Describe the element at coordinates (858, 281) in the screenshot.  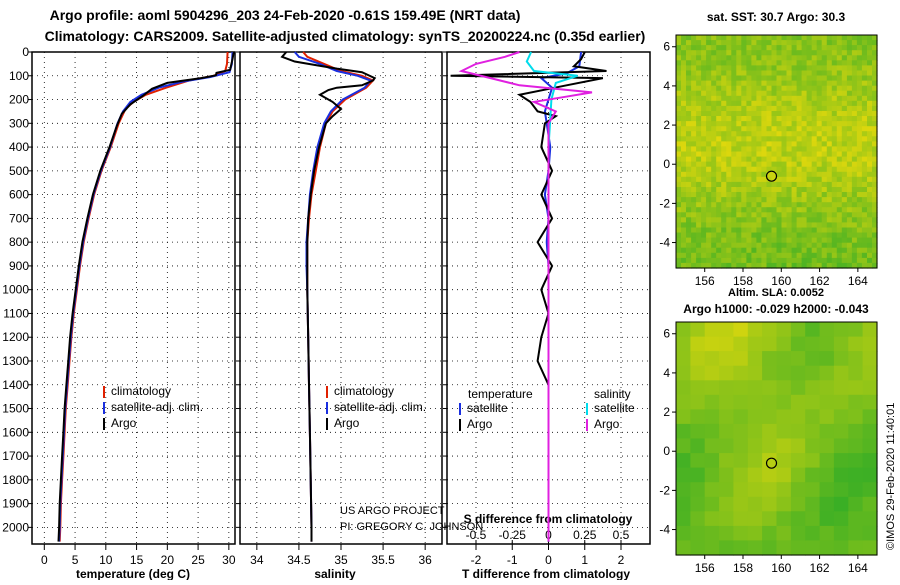
I see `map-x-tick-label: 164` at that location.